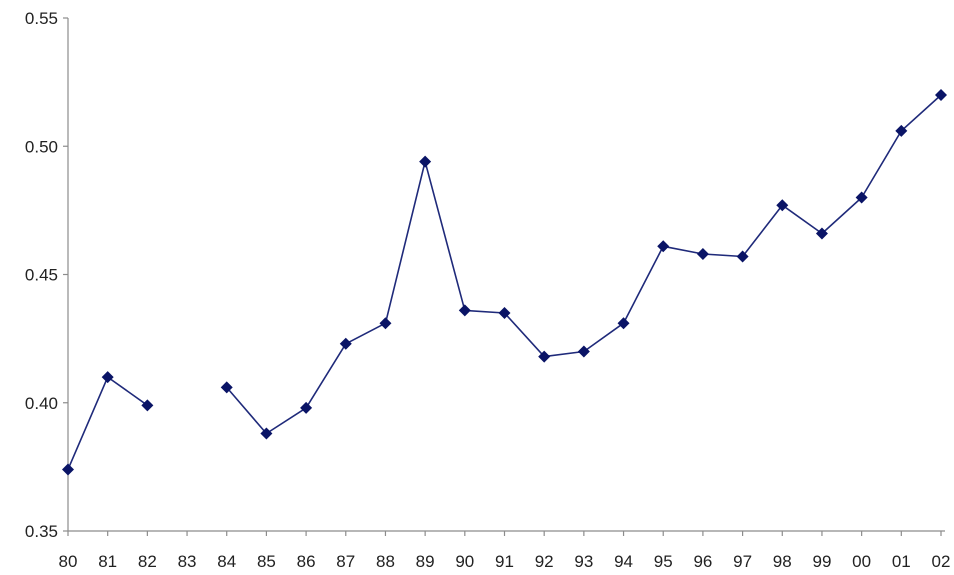 Image resolution: width=954 pixels, height=575 pixels. Describe the element at coordinates (41, 18) in the screenshot. I see `y-tick-label: 0.55` at that location.